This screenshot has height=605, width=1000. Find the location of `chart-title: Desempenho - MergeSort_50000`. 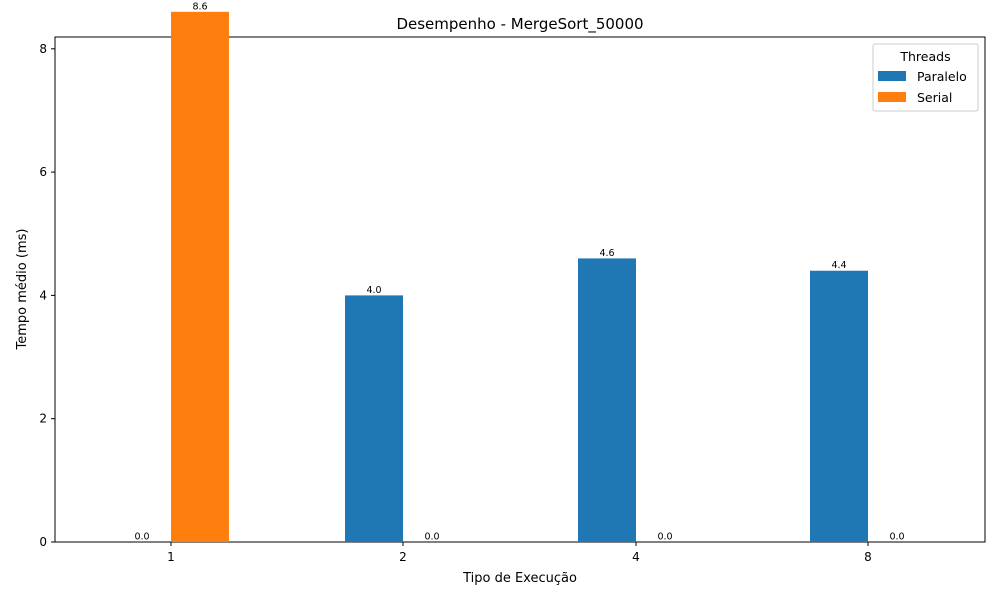

chart-title: Desempenho - MergeSort_50000 is located at coordinates (519, 24).